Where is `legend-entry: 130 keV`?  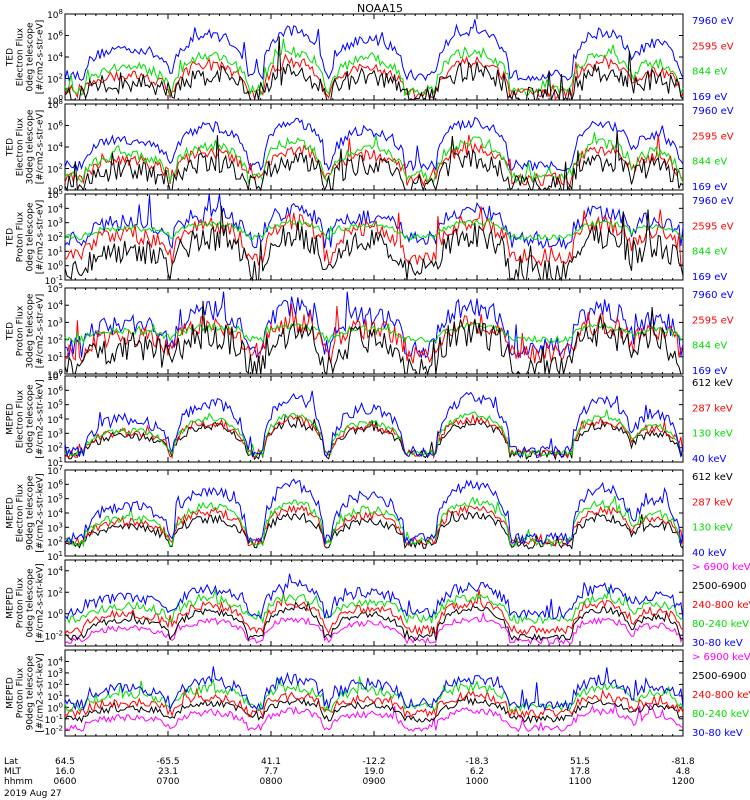 legend-entry: 130 keV is located at coordinates (712, 528).